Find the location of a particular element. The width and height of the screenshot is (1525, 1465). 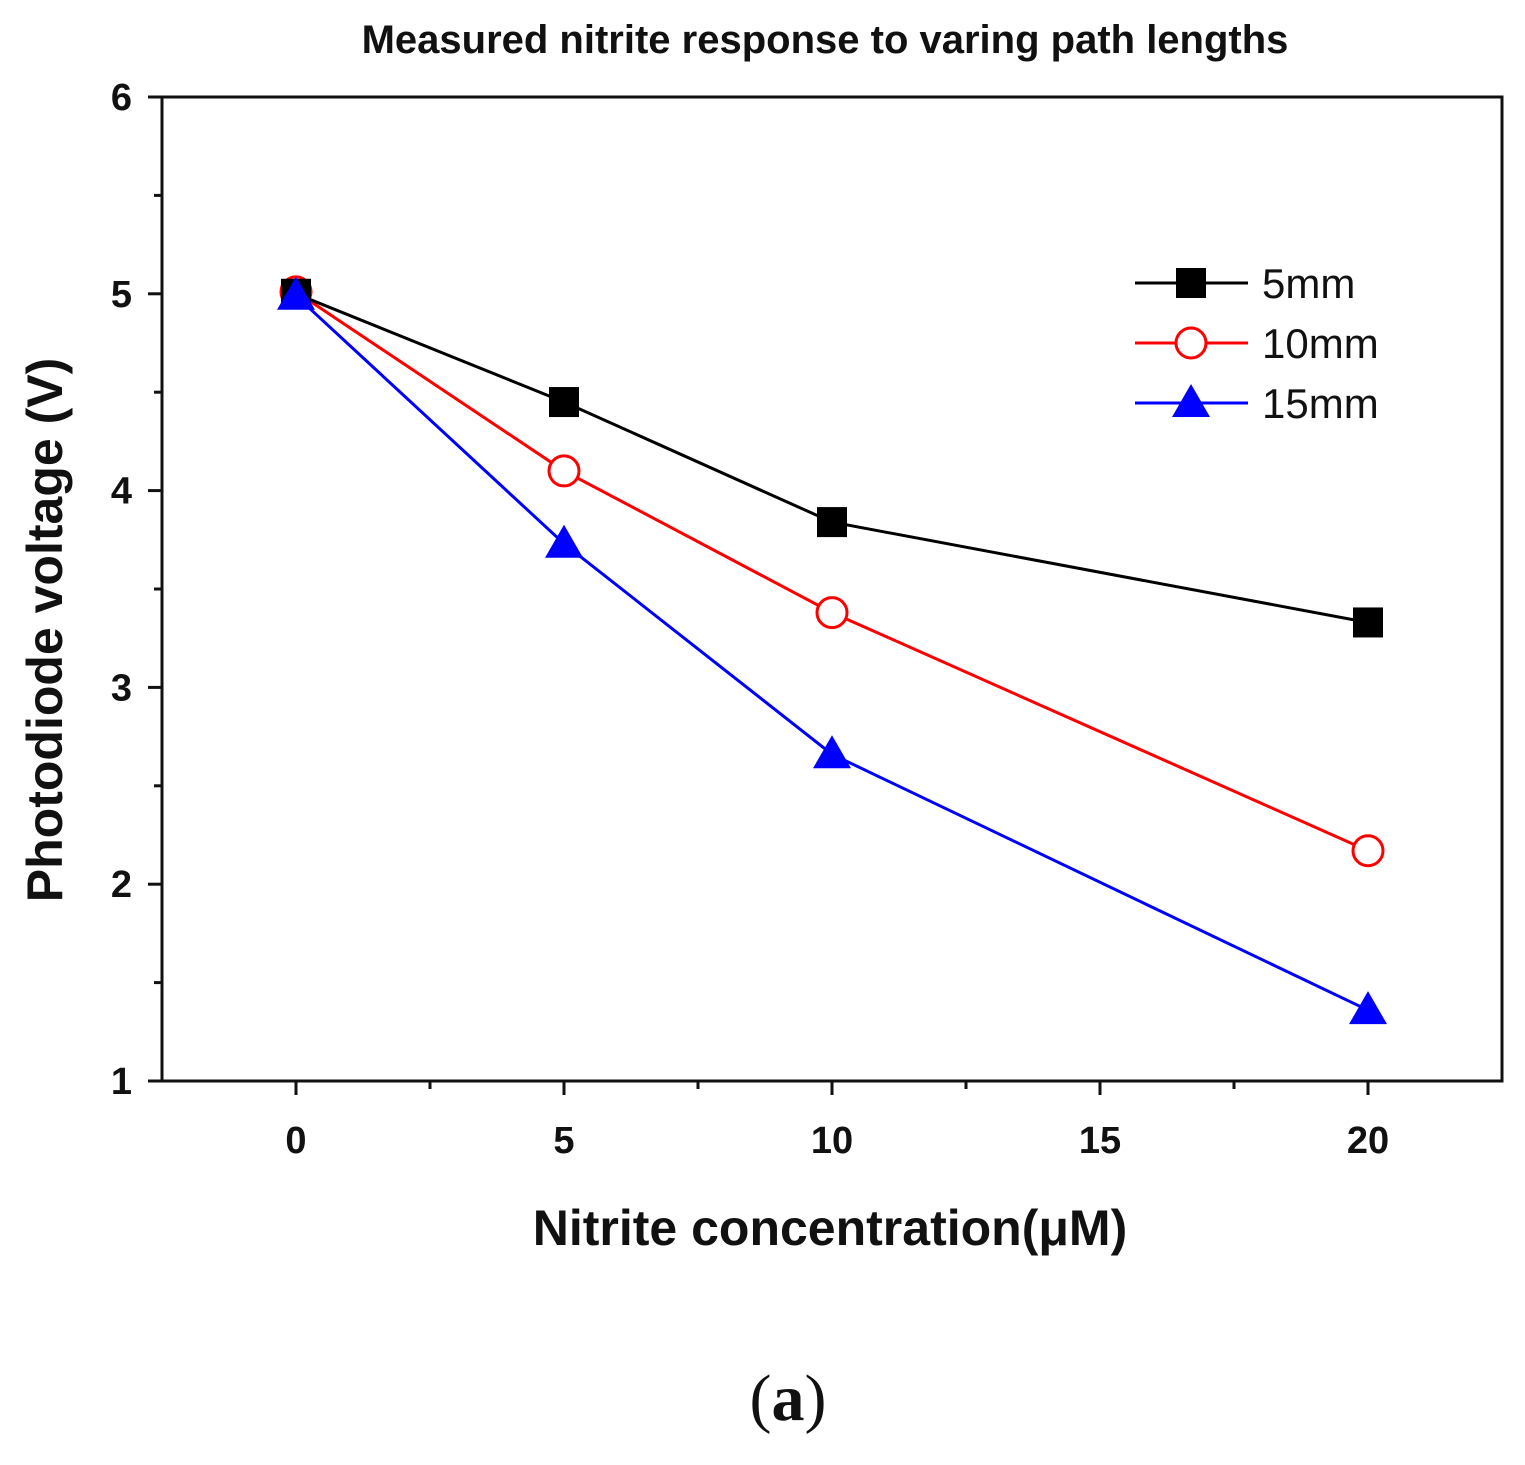

x-tick-label: 15 is located at coordinates (1100, 1141).